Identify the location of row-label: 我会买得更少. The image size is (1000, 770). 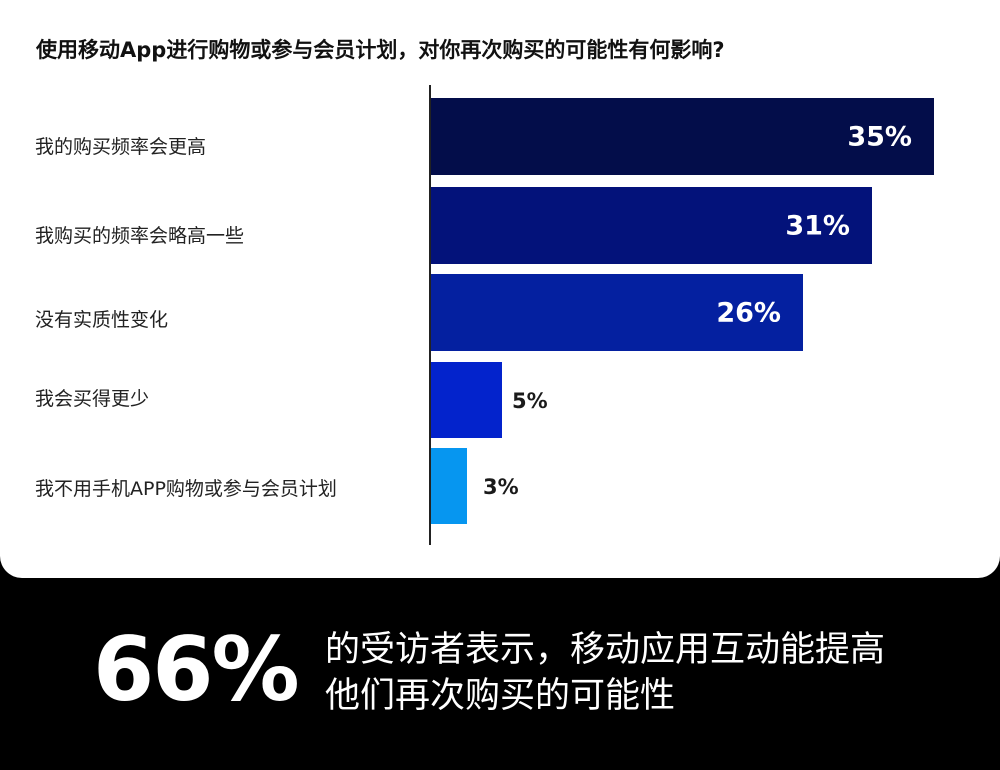
(92, 399).